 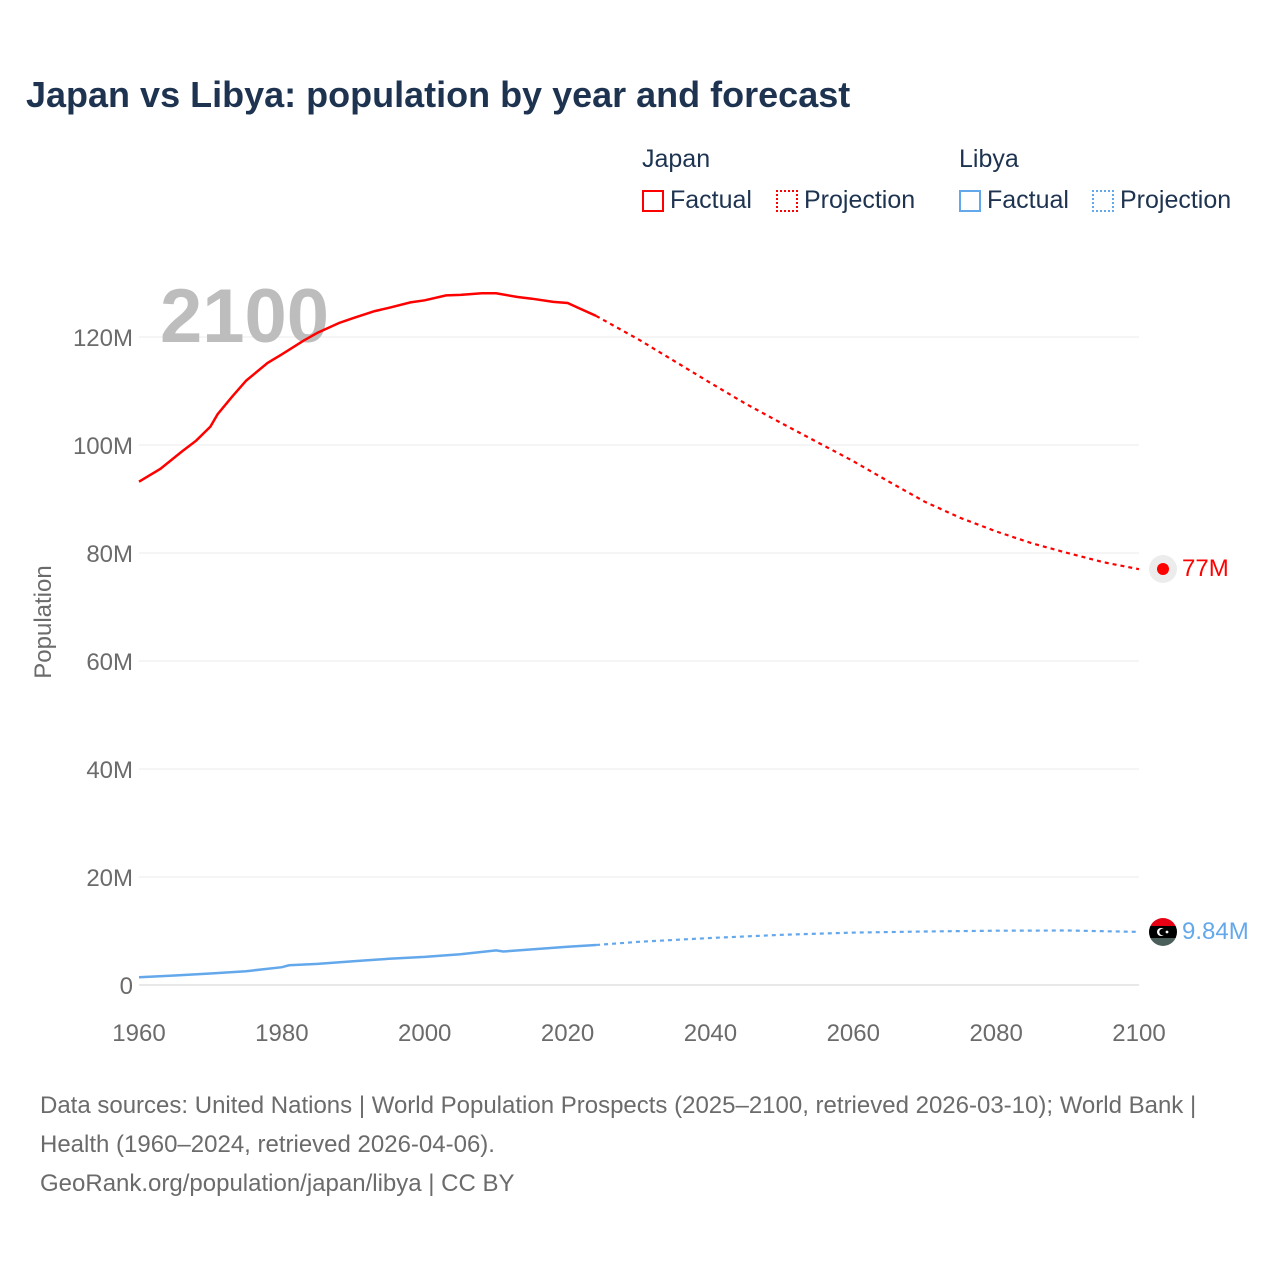 I want to click on libya-projection-line, so click(x=868, y=938).